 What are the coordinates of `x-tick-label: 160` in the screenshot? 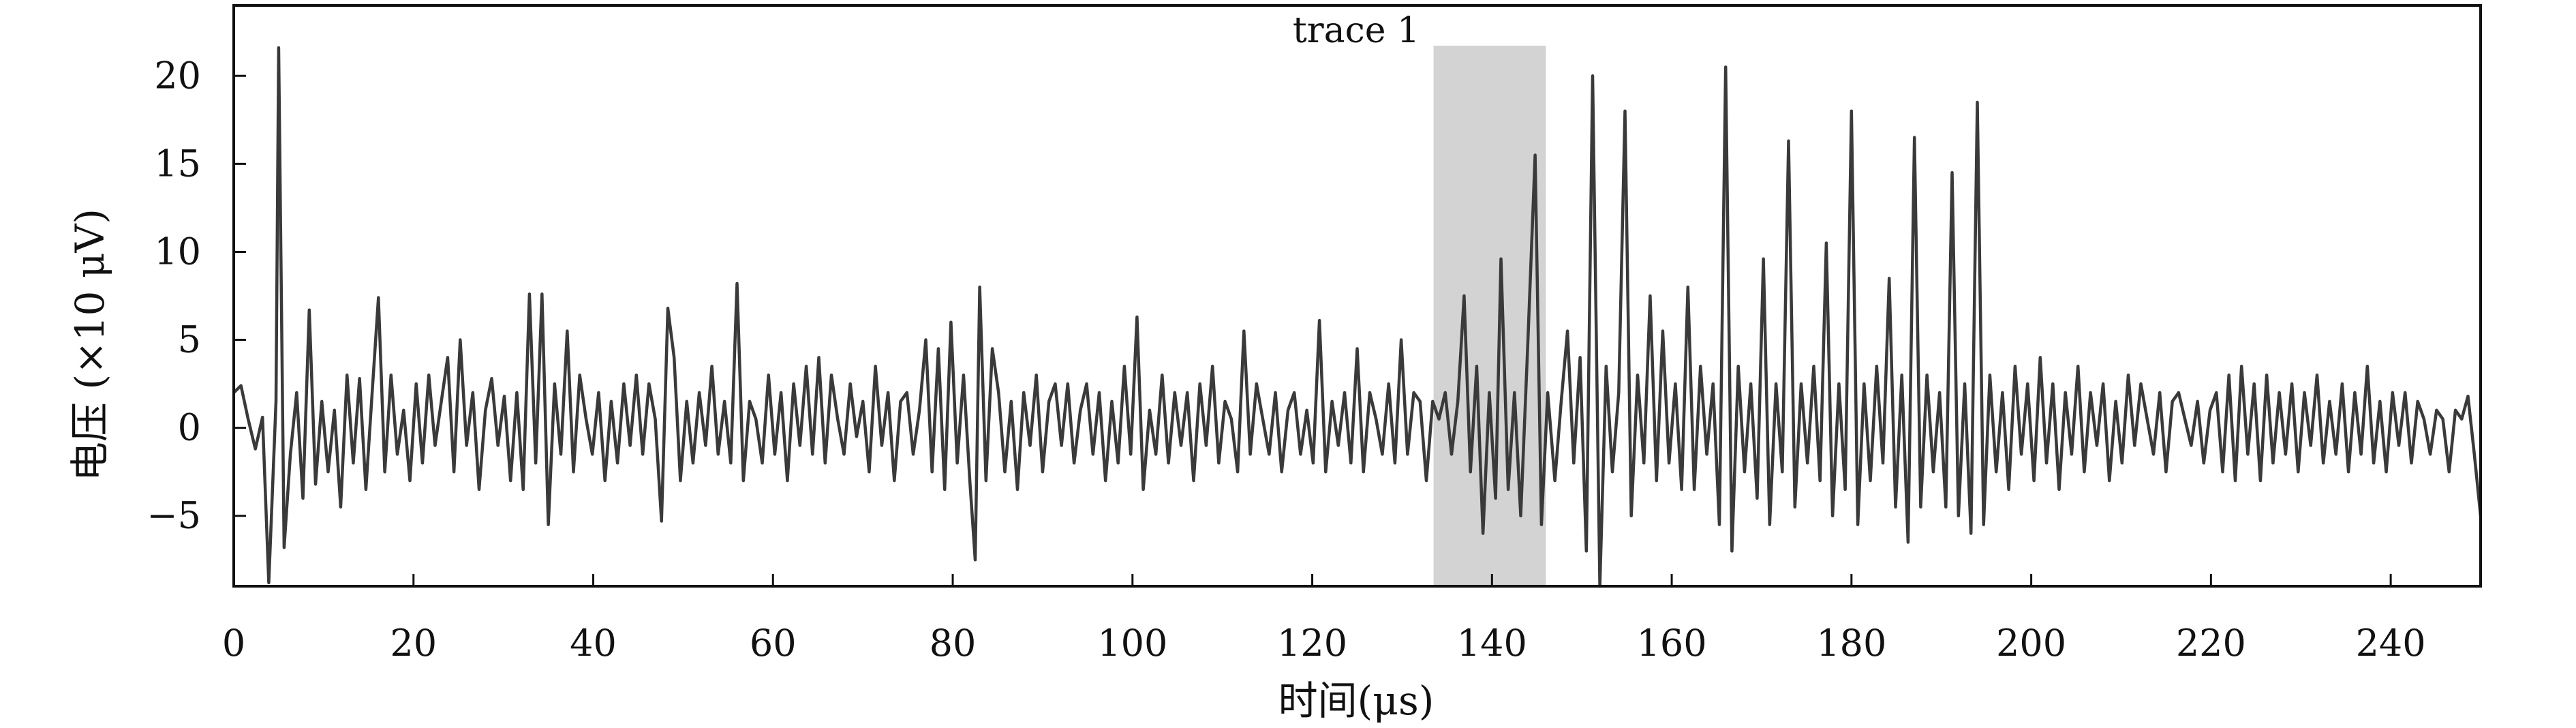 It's located at (1672, 643).